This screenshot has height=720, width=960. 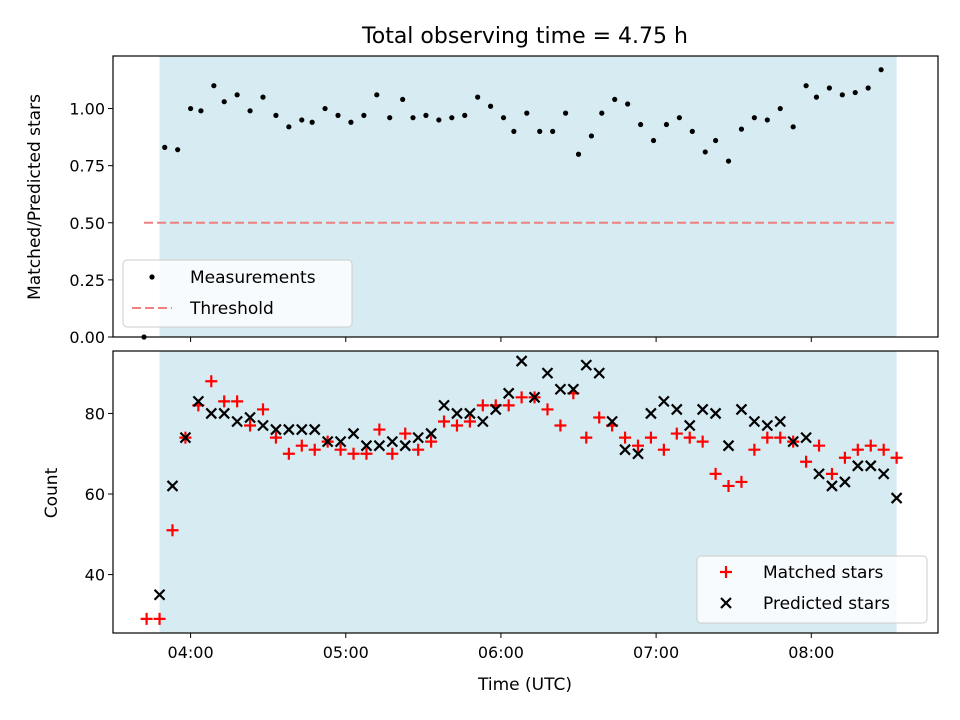 I want to click on bottom-legend-box, so click(x=812, y=589).